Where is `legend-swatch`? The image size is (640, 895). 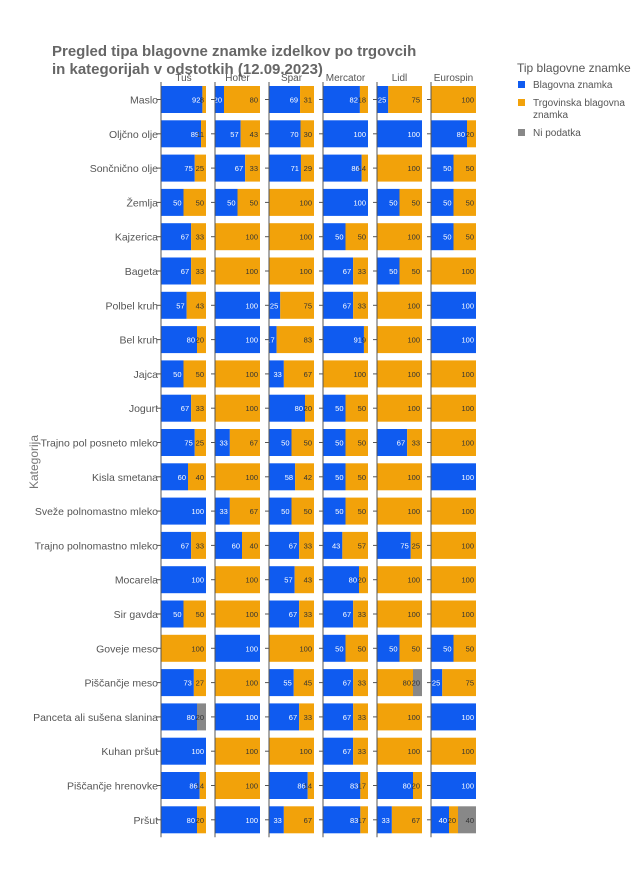 legend-swatch is located at coordinates (521, 84).